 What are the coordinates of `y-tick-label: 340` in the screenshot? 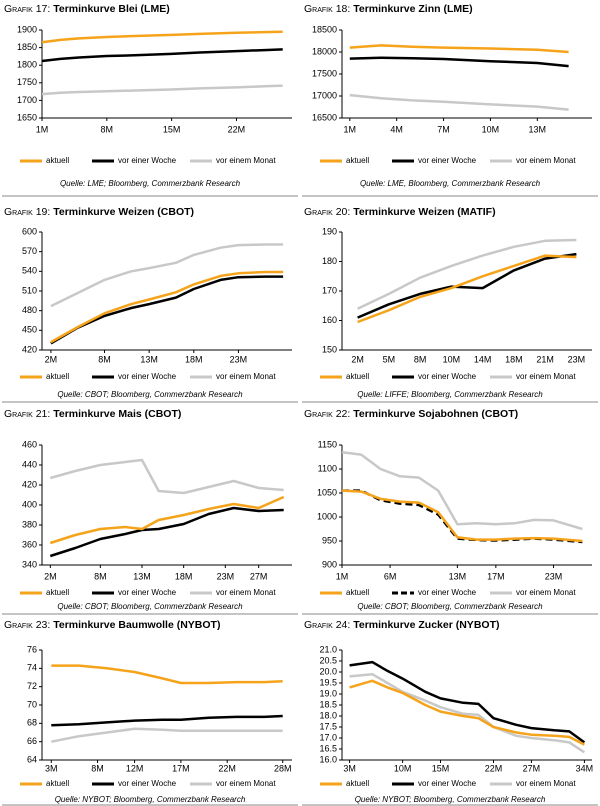 It's located at (29, 564).